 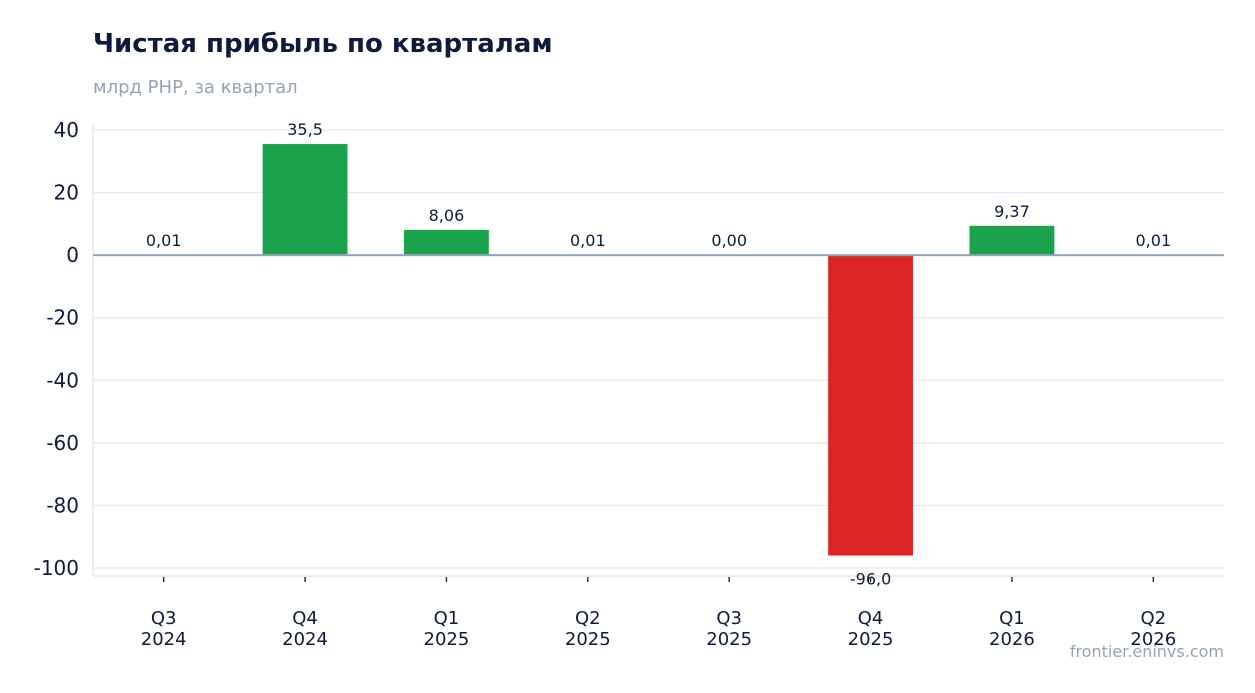 What do you see at coordinates (195, 87) in the screenshot?
I see `chart-subtitle: млрд РНР, за квартал` at bounding box center [195, 87].